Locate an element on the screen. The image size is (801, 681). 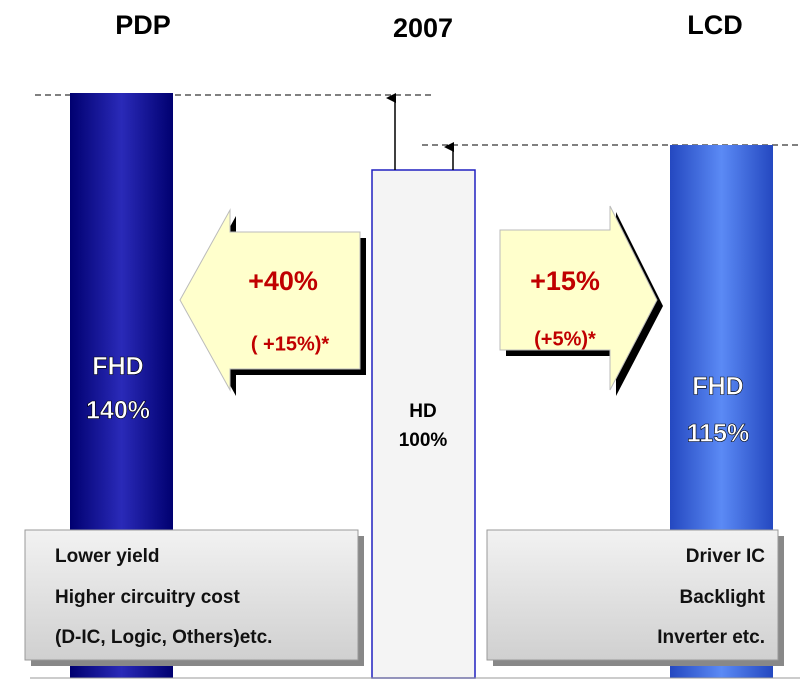
hd-bar is located at coordinates (423, 424).